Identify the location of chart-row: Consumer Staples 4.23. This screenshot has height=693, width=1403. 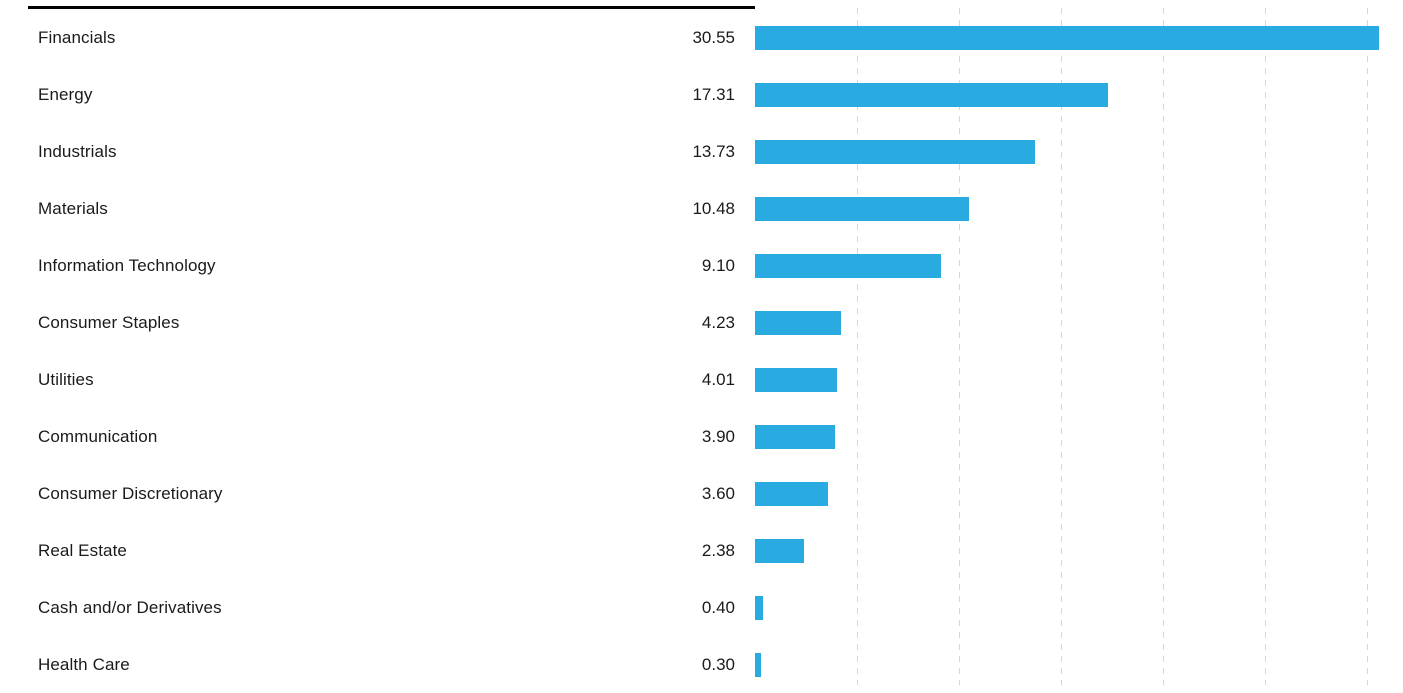
(701, 322).